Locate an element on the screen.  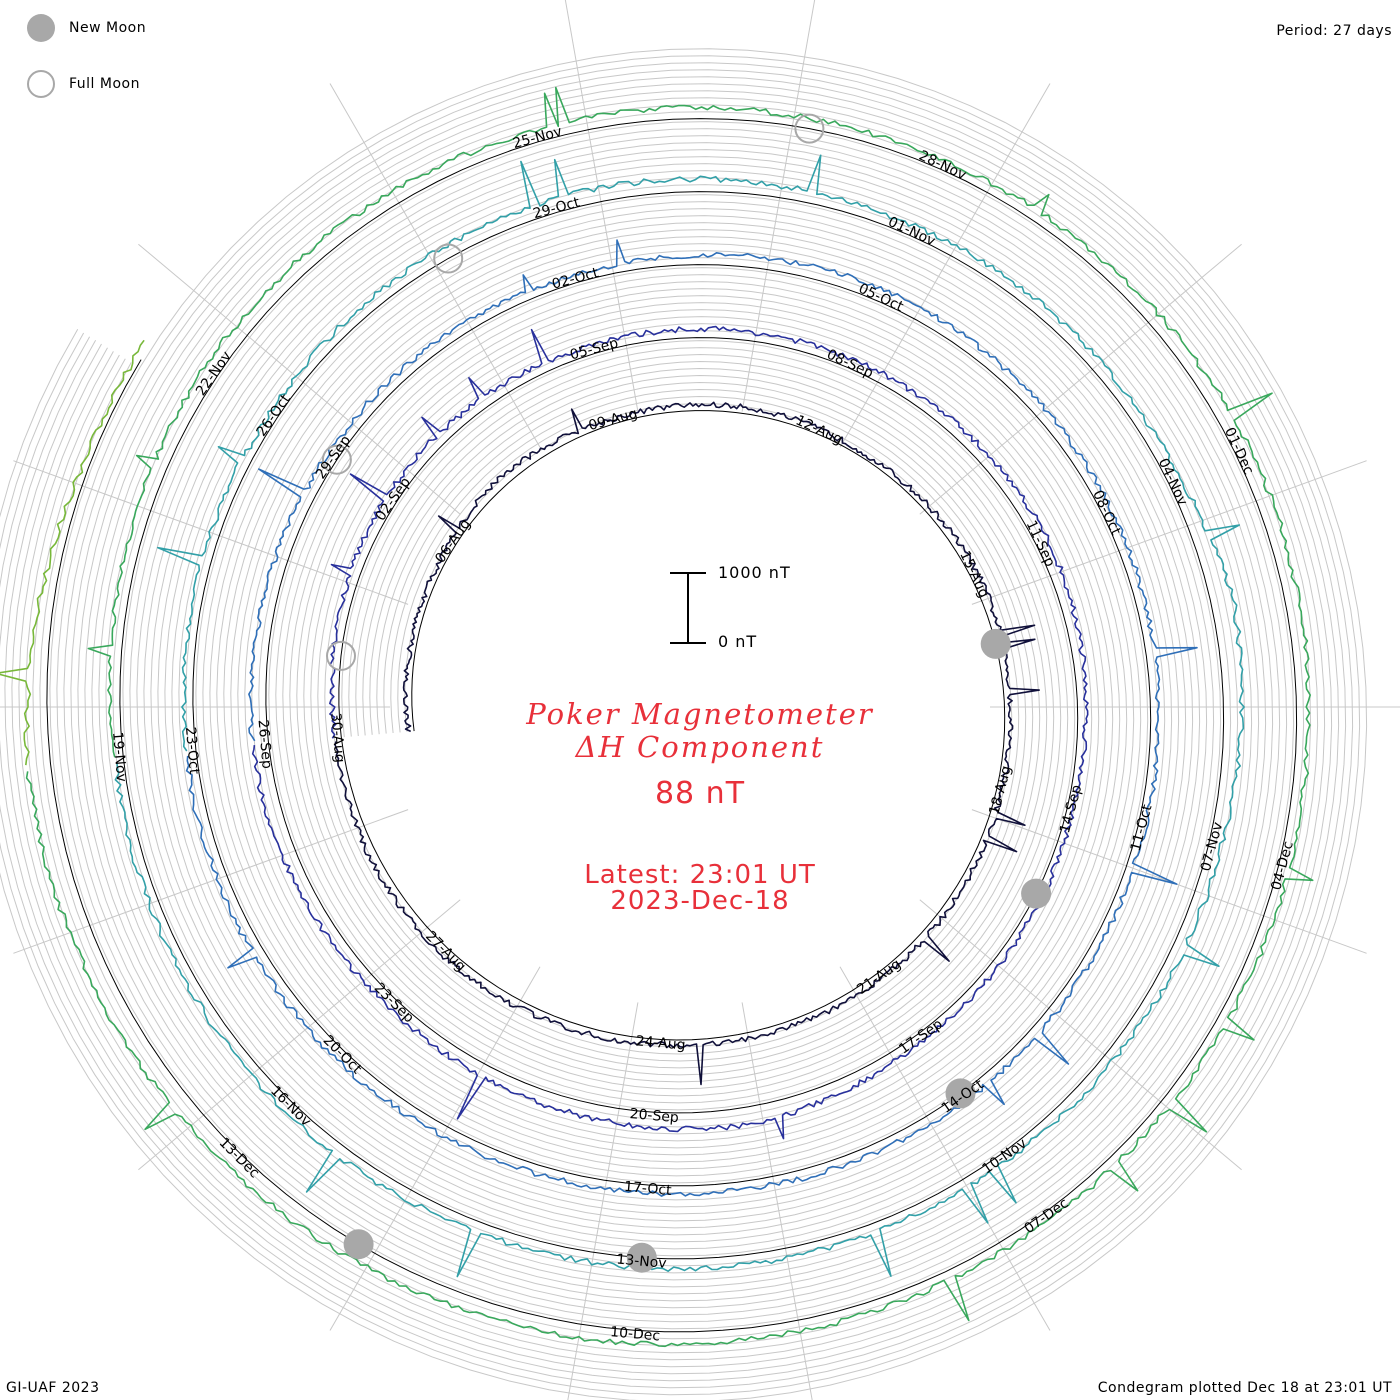
date-label: 05-Oct is located at coordinates (881, 298).